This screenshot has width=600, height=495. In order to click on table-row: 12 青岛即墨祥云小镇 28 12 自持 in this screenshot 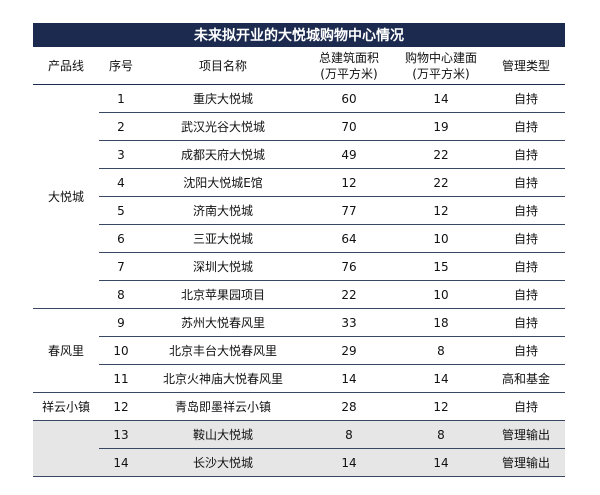, I will do `click(299, 407)`.